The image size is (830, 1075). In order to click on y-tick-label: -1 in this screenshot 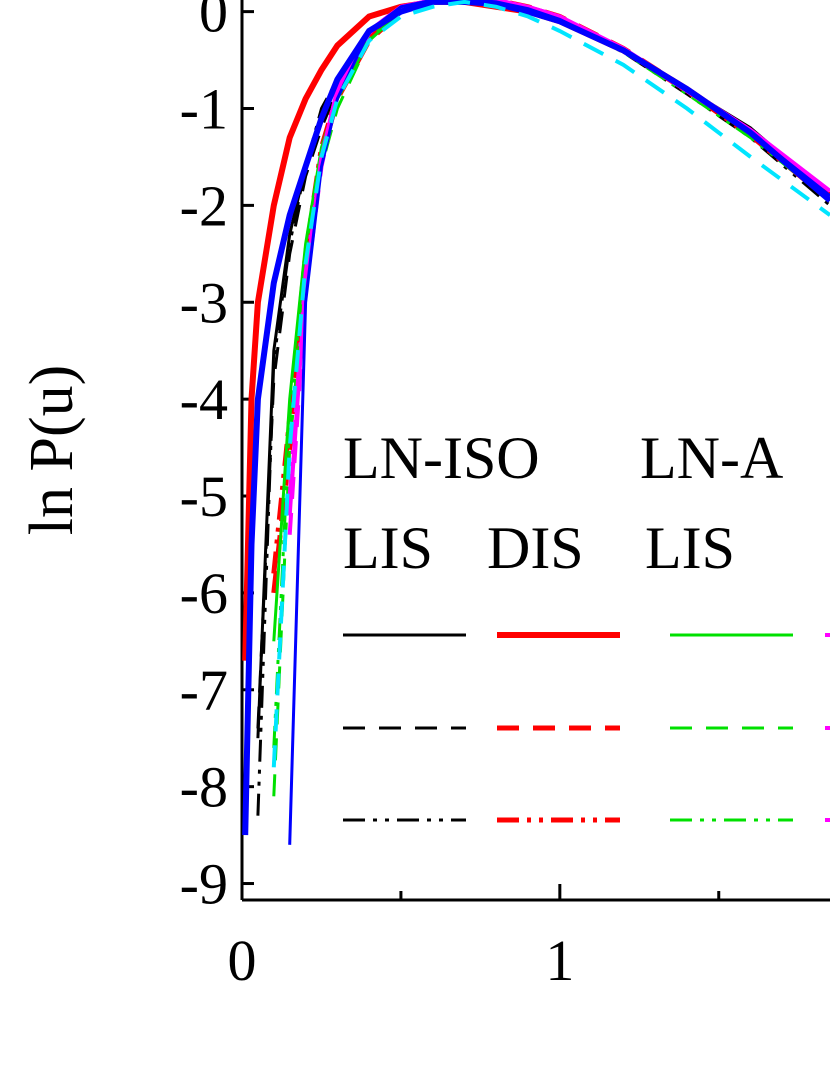, I will do `click(204, 109)`.